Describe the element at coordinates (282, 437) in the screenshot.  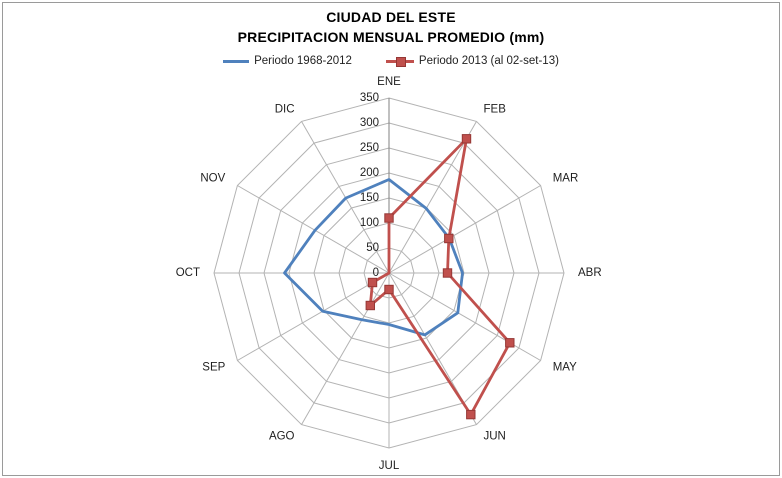
I see `axis-label-ago: AGO` at that location.